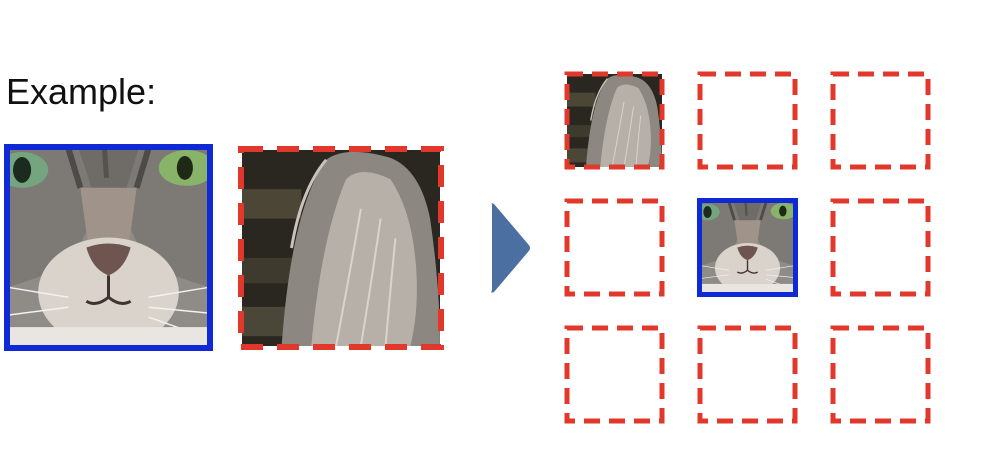 Image resolution: width=982 pixels, height=476 pixels. I want to click on center-patch-image, so click(108, 247).